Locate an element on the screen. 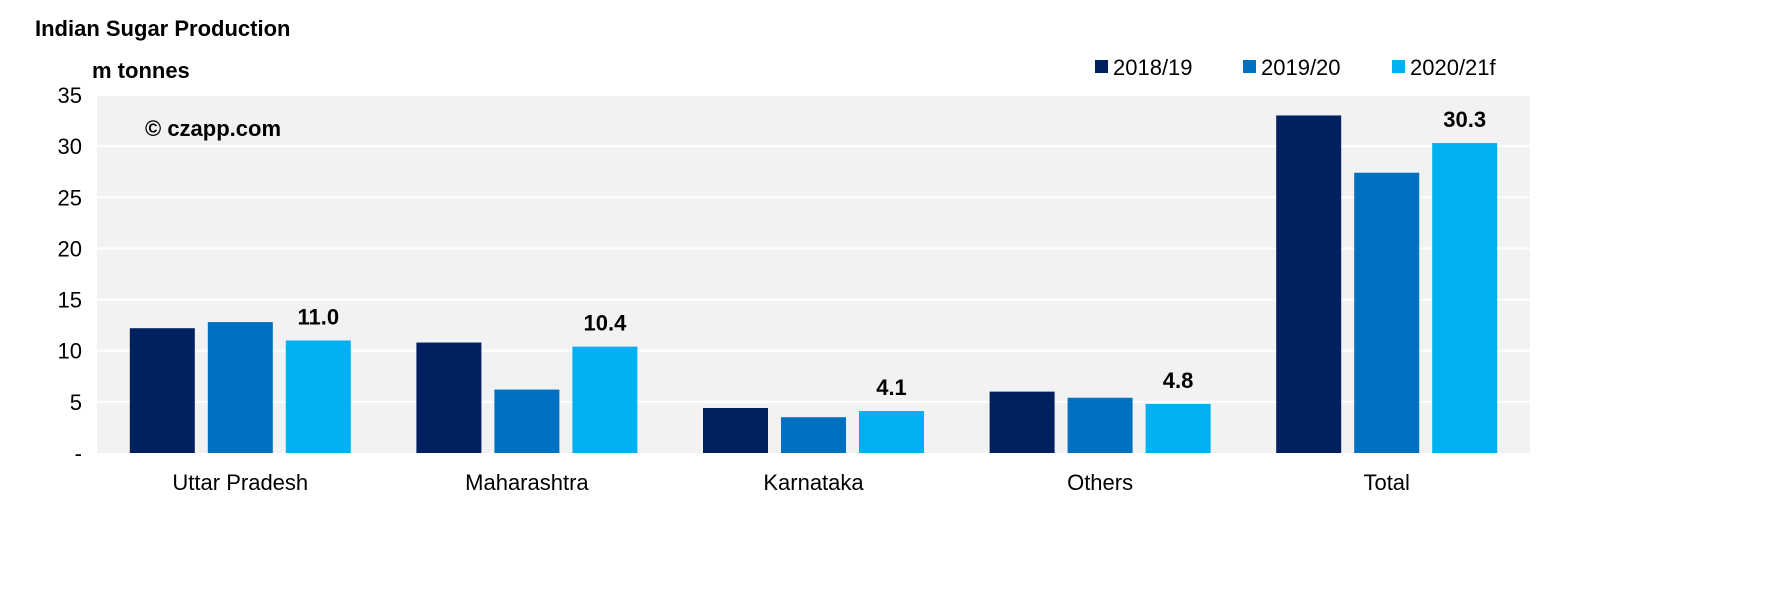 This screenshot has height=605, width=1783. y-tick-label: 10 is located at coordinates (70, 351).